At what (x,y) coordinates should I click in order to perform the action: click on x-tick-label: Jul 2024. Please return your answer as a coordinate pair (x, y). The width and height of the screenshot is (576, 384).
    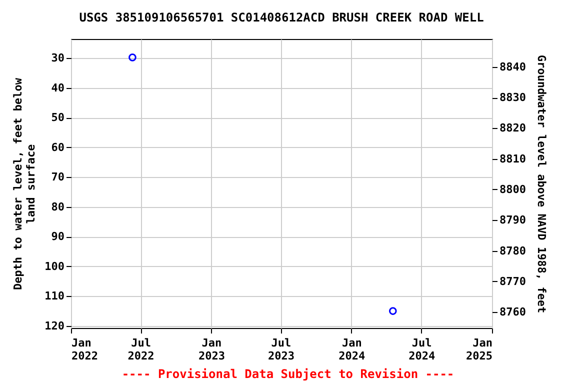
    Looking at the image, I should click on (422, 349).